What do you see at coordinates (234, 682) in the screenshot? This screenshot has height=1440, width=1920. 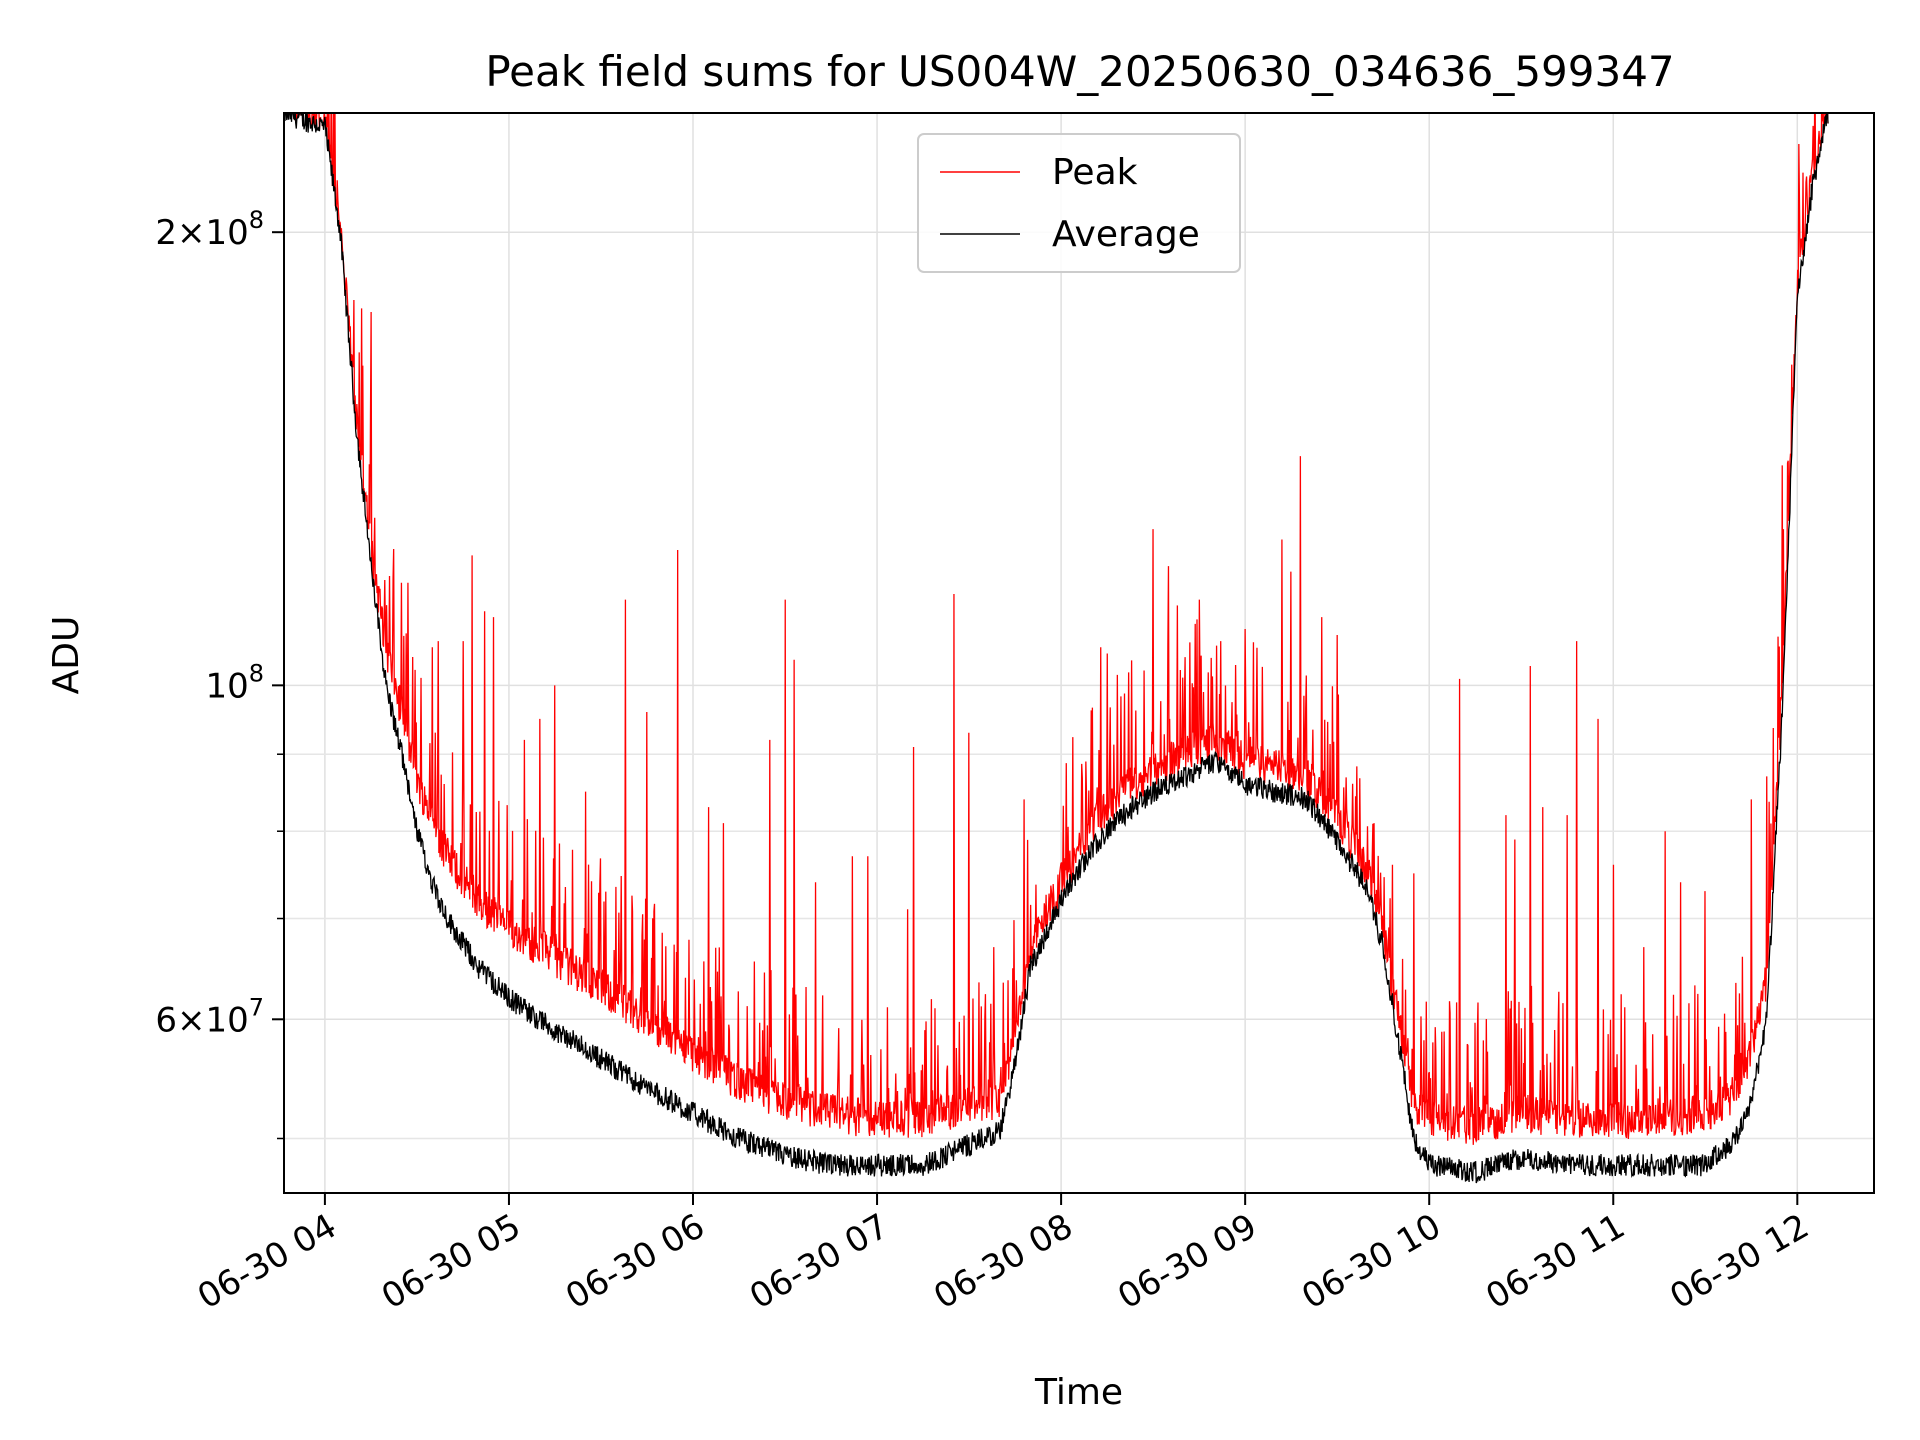 I see `y-tick-label: 108` at bounding box center [234, 682].